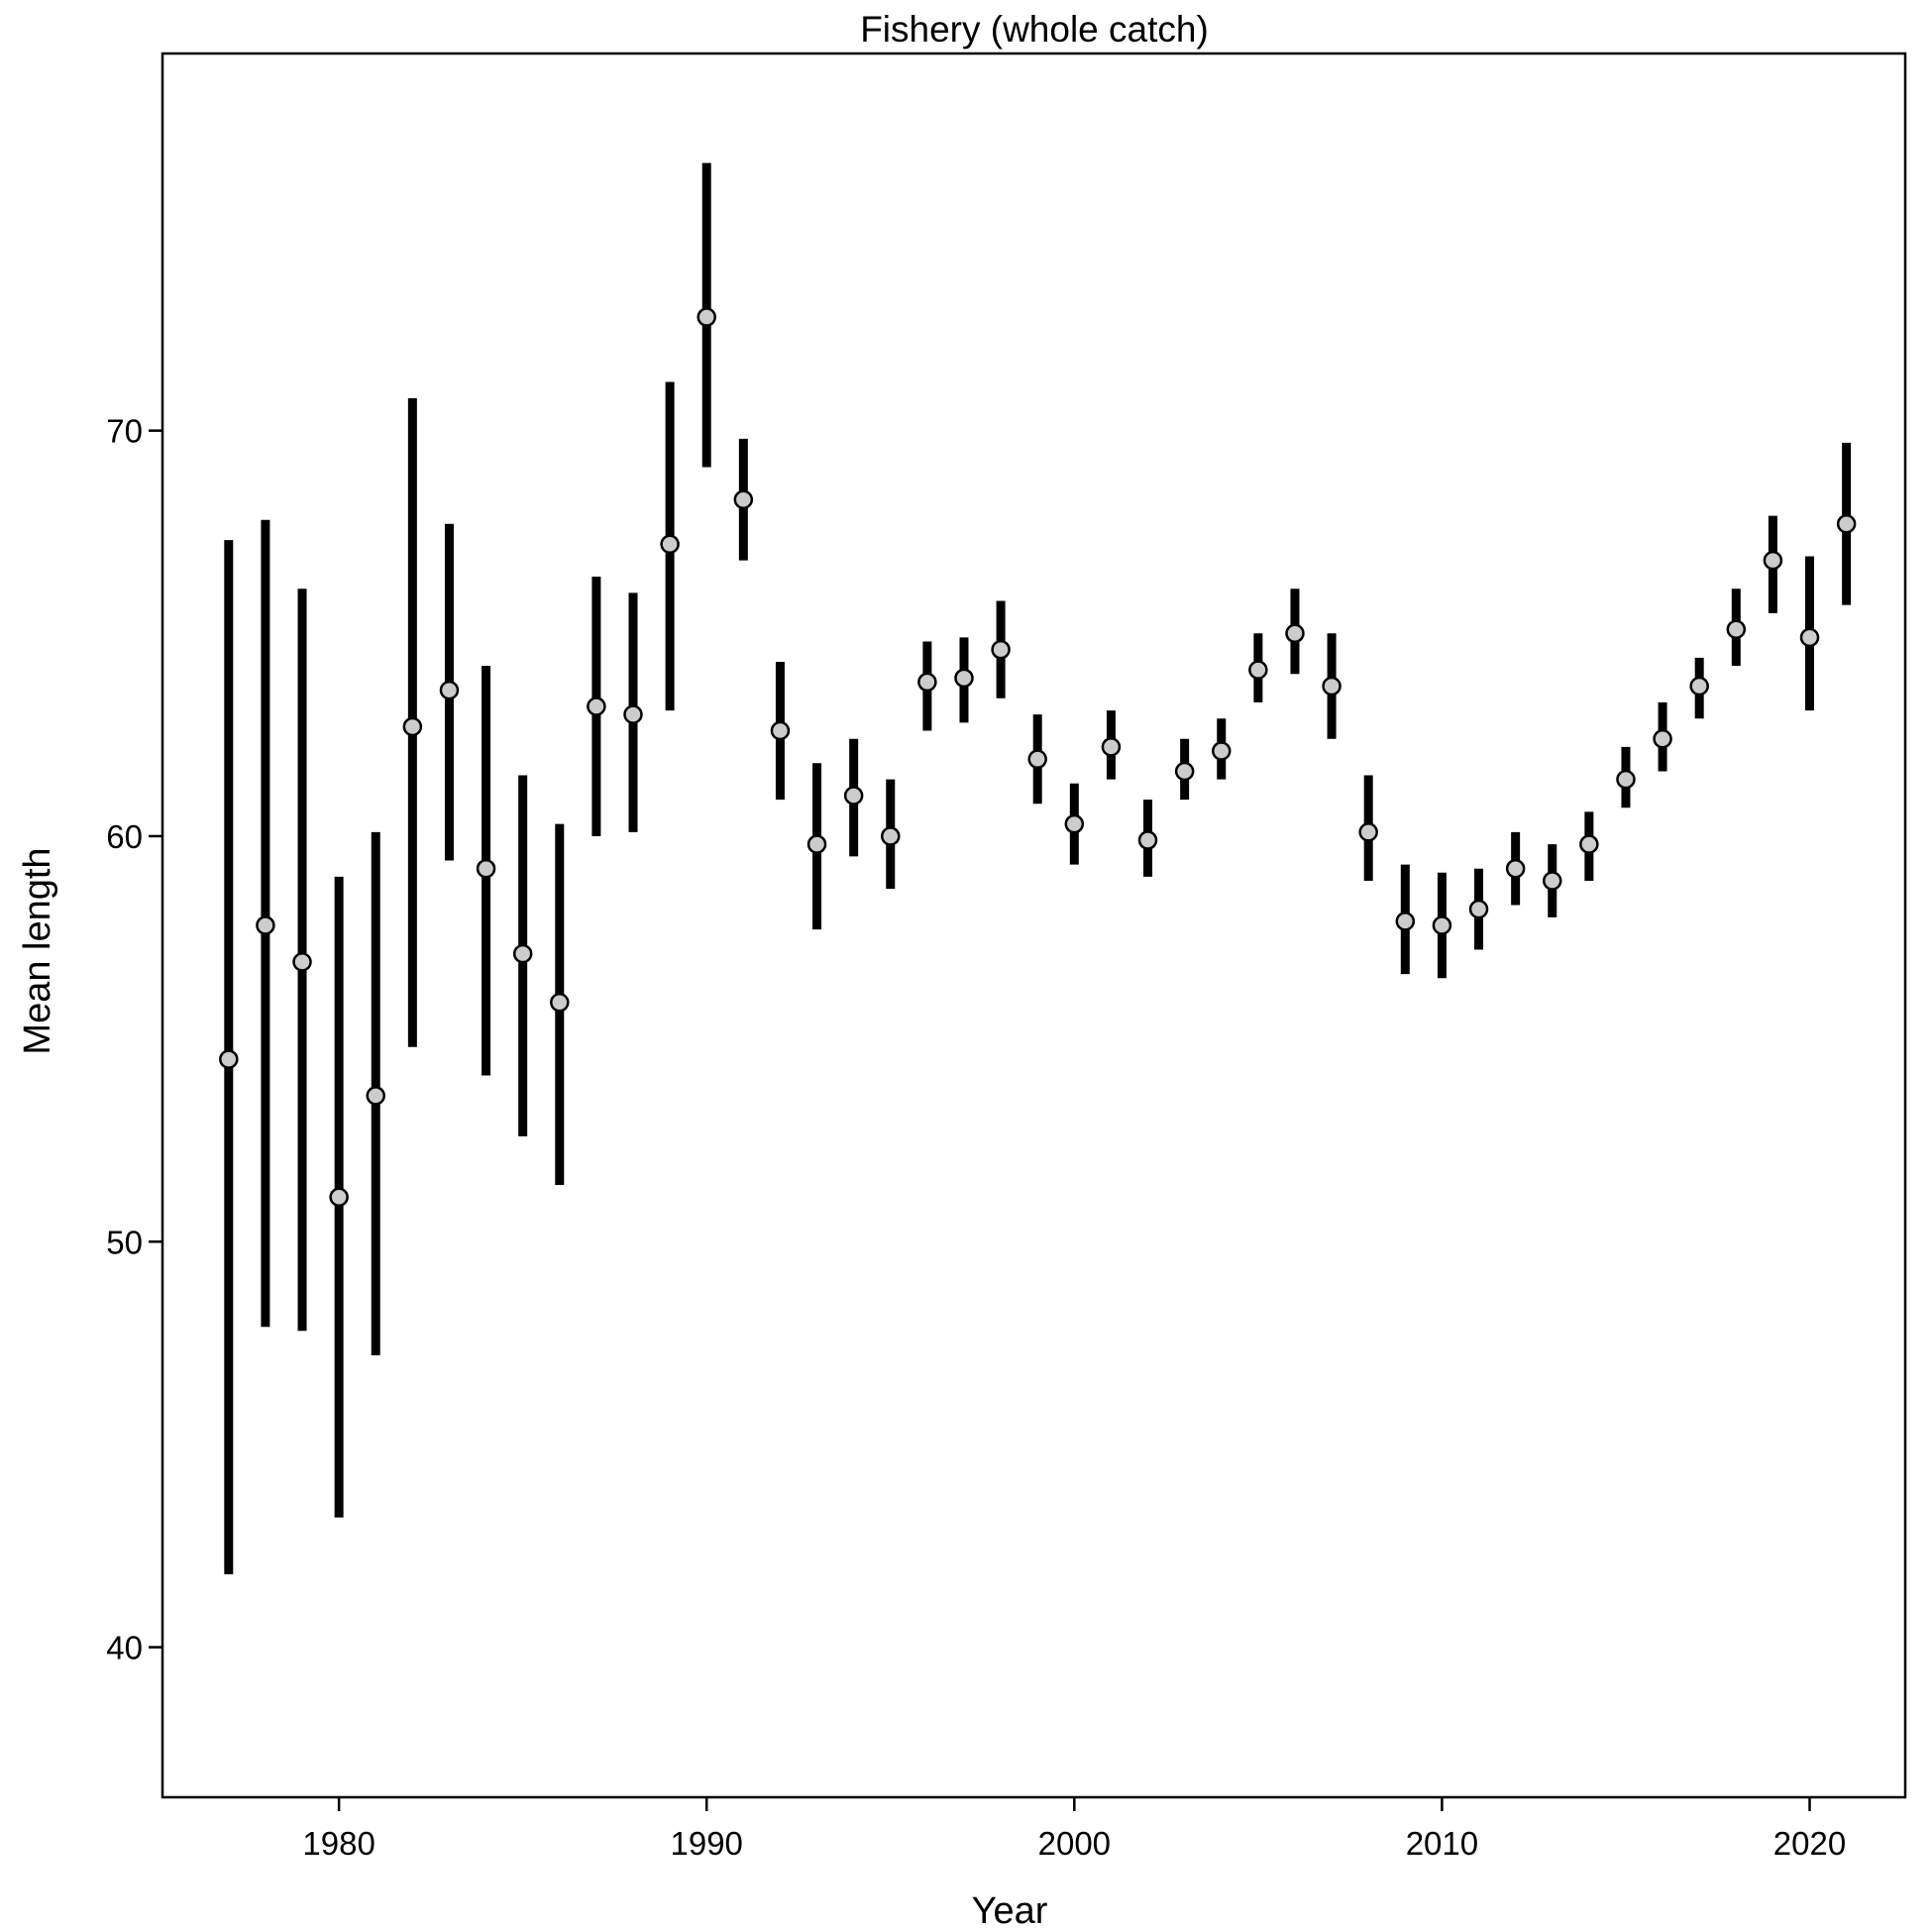  Describe the element at coordinates (124, 1242) in the screenshot. I see `y-tick-label: 50` at that location.